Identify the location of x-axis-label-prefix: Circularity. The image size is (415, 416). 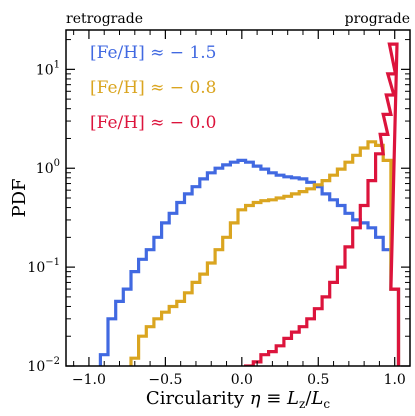
(198, 398).